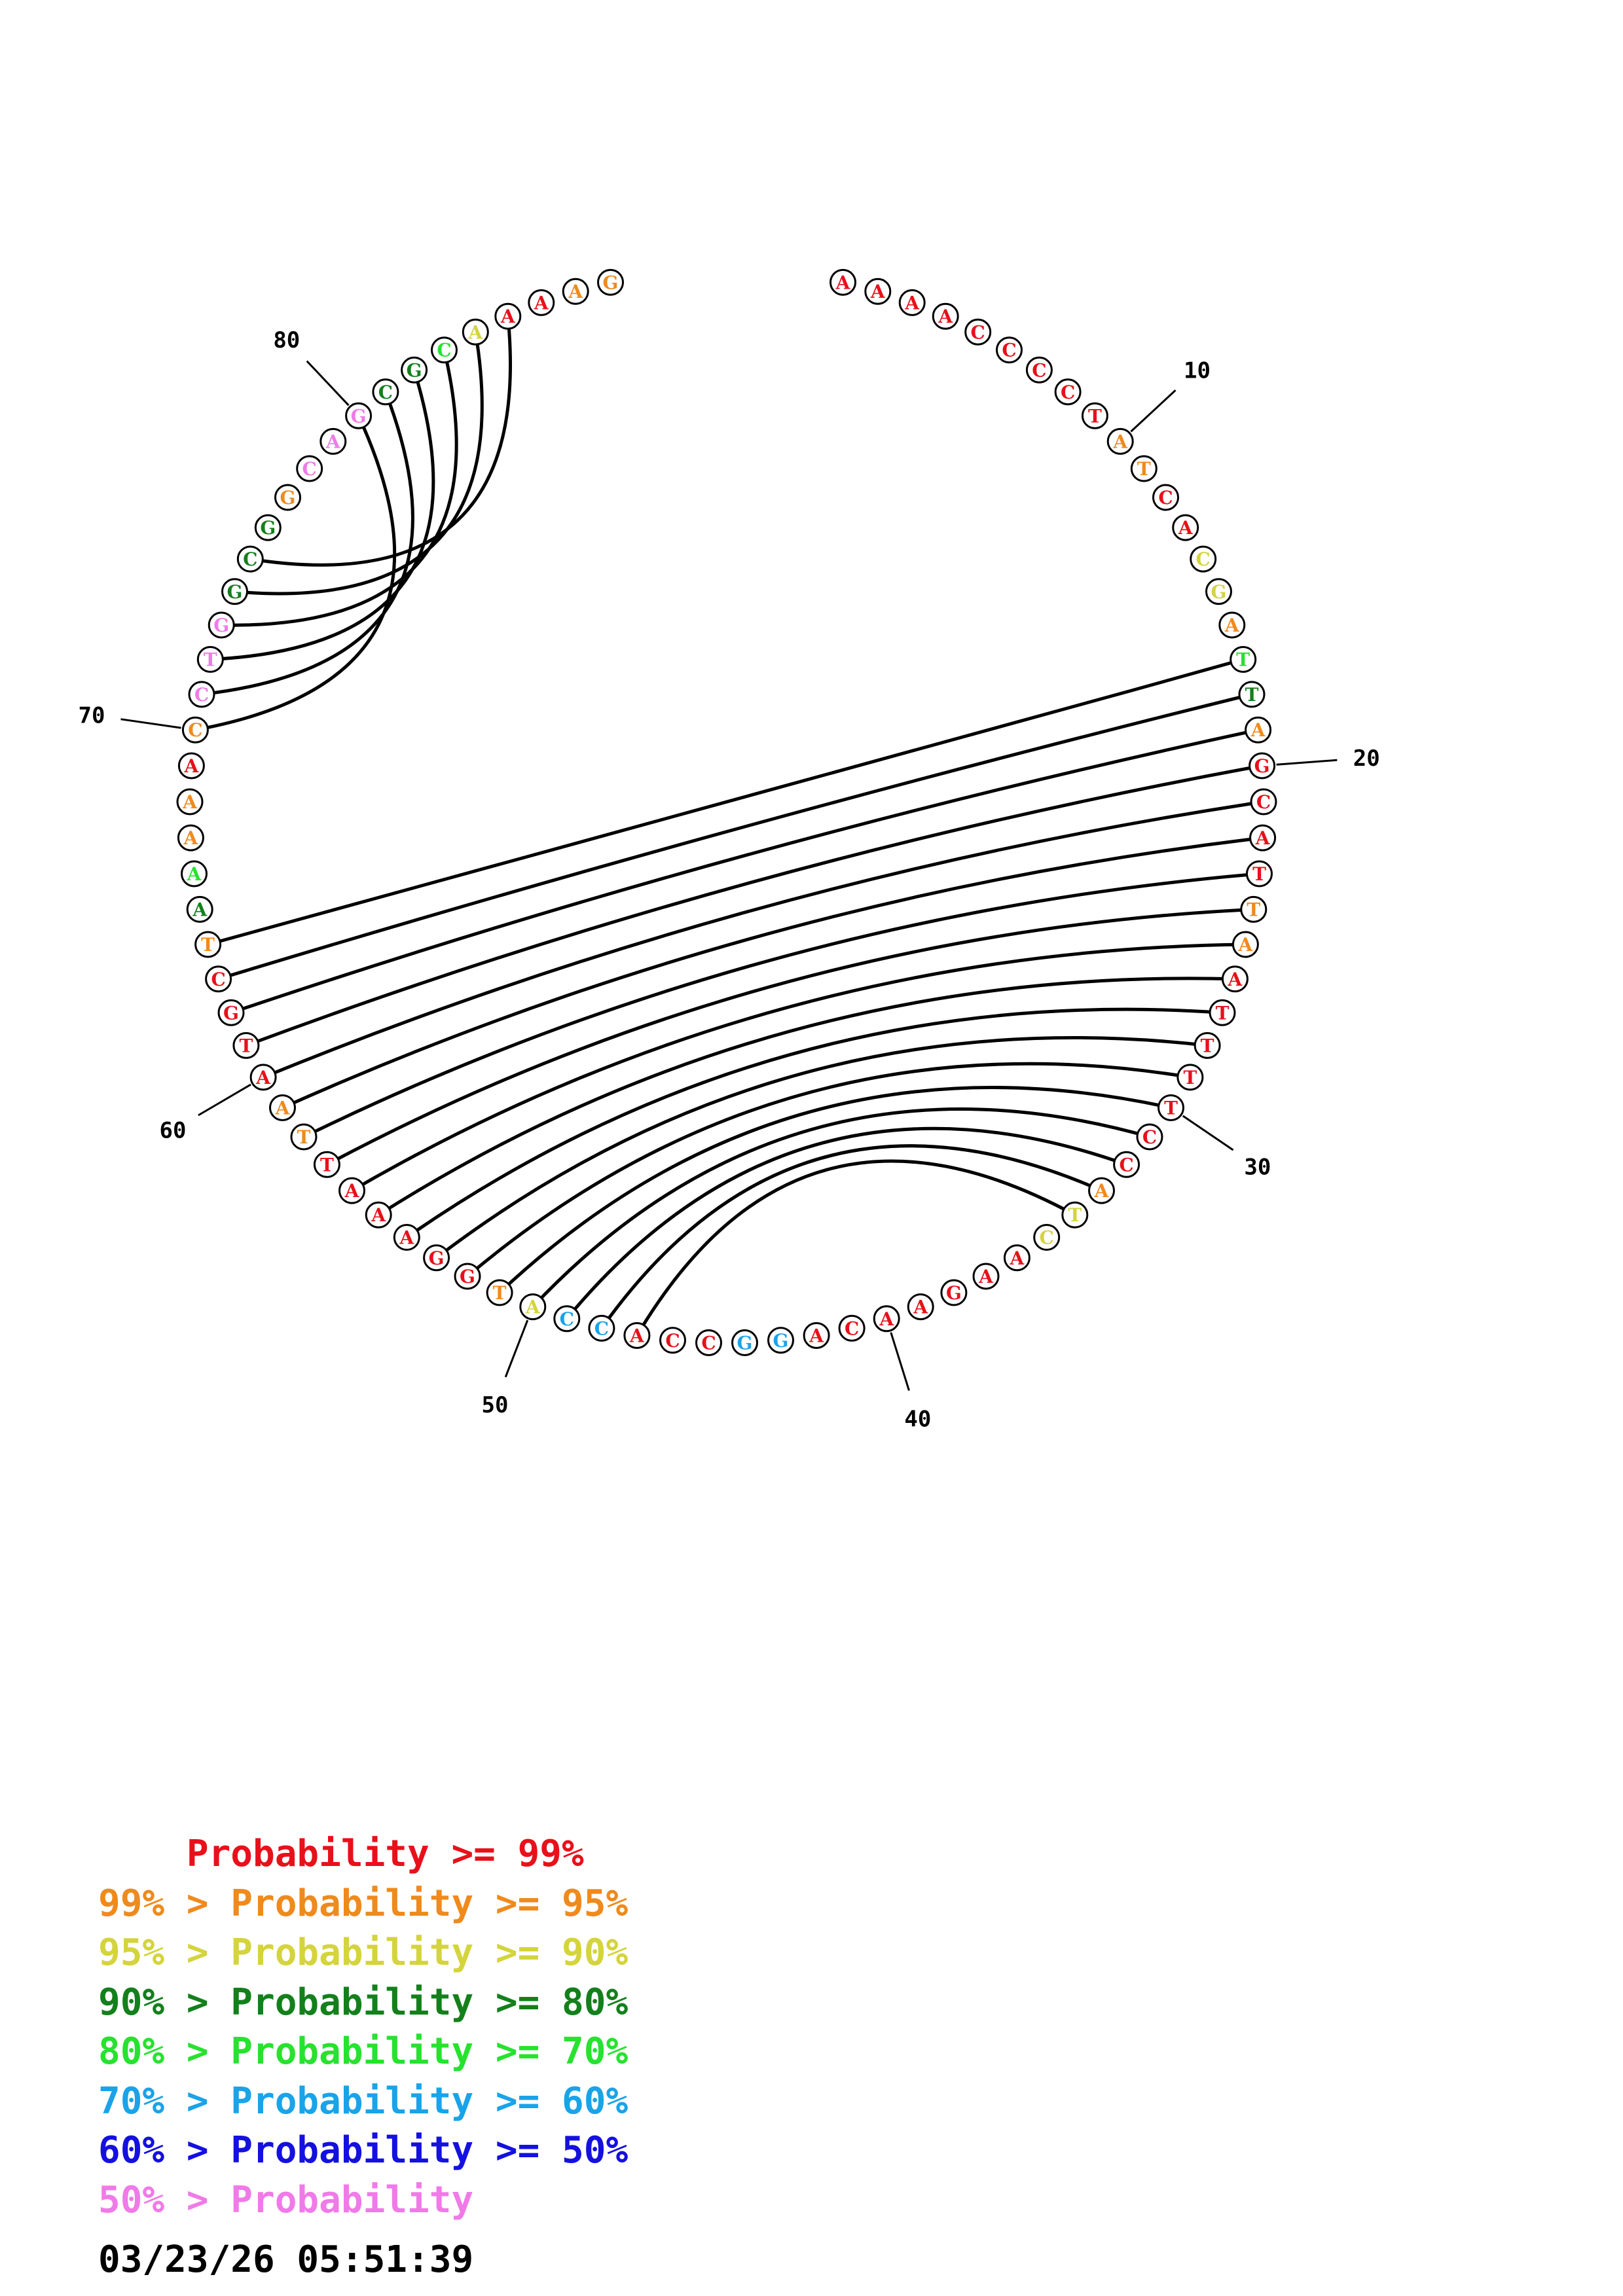 This screenshot has width=1623, height=2296. I want to click on position-label: 60, so click(173, 1131).